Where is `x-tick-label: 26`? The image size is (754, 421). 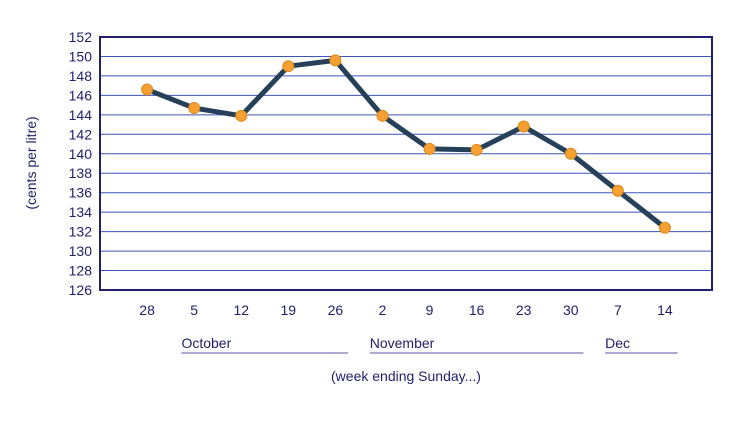 x-tick-label: 26 is located at coordinates (336, 310).